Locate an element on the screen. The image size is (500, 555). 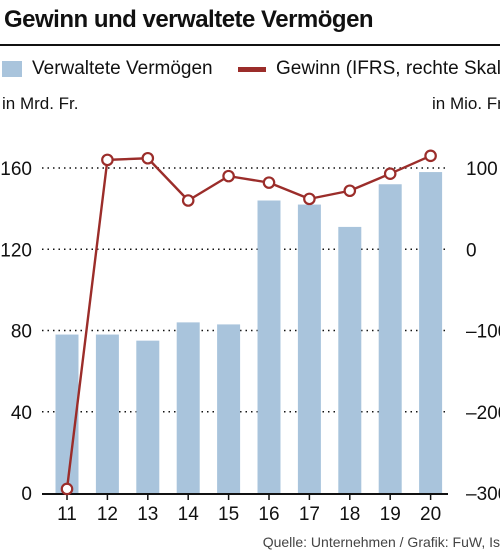
x-tick-label: 13 is located at coordinates (147, 514).